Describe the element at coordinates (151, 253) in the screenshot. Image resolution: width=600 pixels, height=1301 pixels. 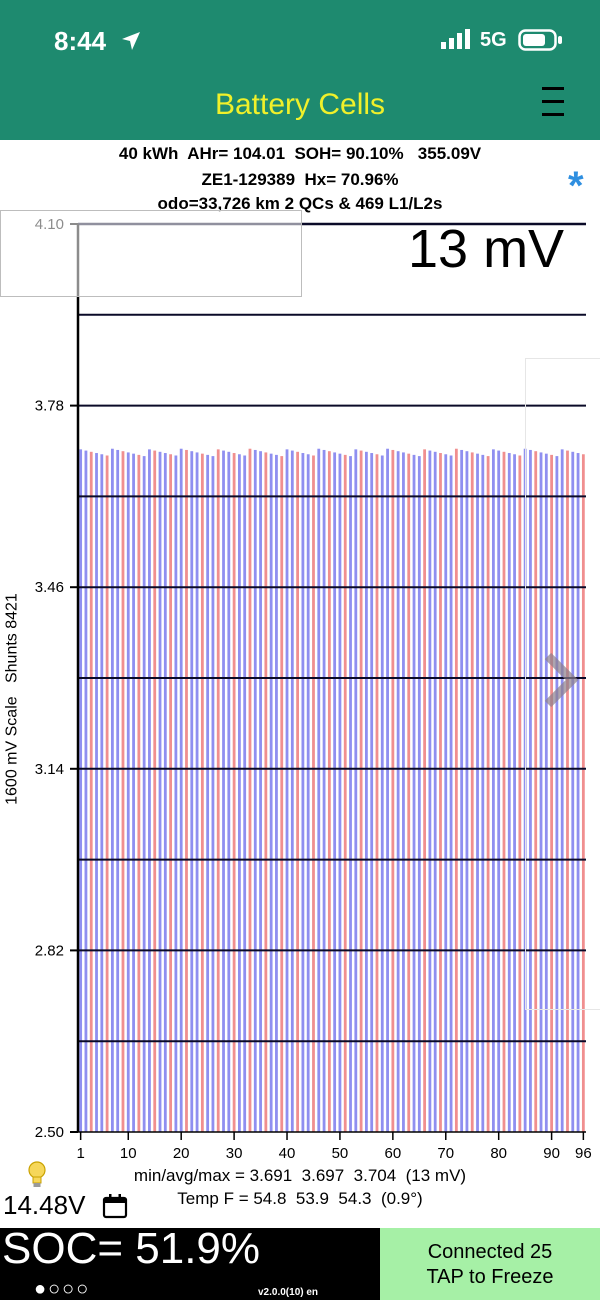
I see `overlay-panel` at that location.